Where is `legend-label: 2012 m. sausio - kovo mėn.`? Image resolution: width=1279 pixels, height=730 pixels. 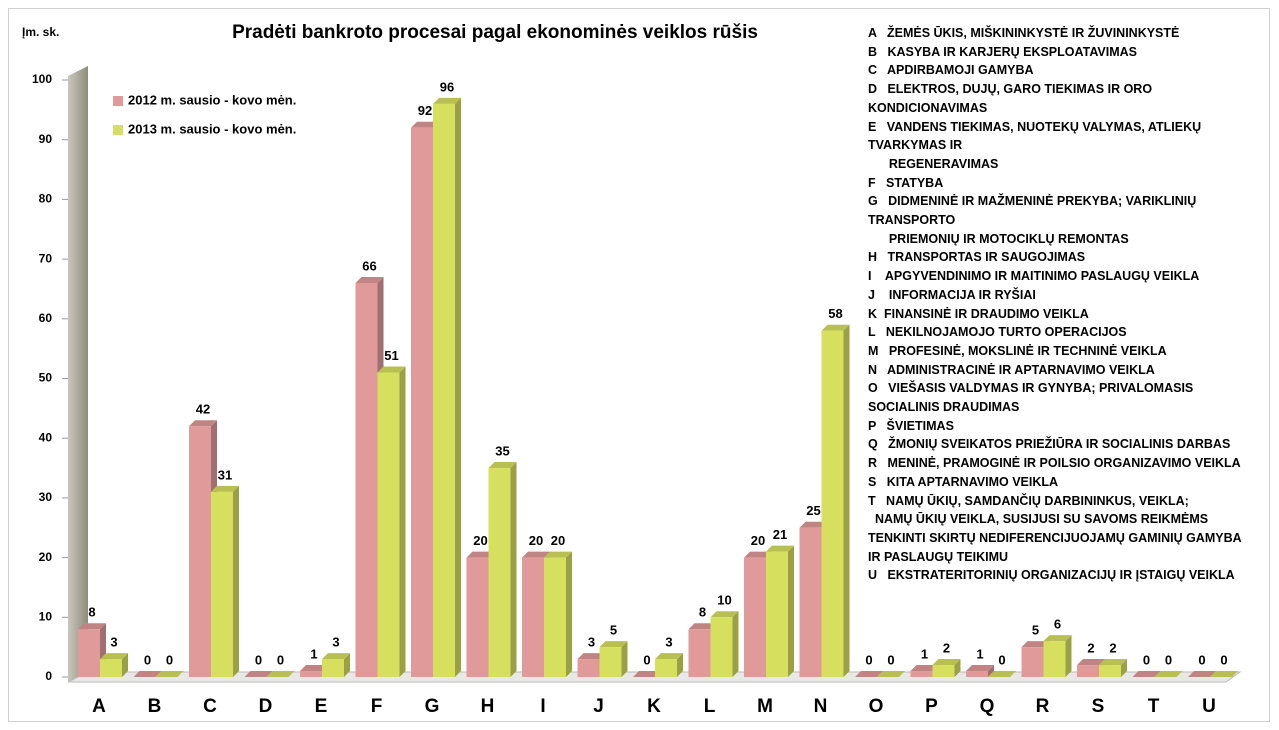 legend-label: 2012 m. sausio - kovo mėn. is located at coordinates (212, 99).